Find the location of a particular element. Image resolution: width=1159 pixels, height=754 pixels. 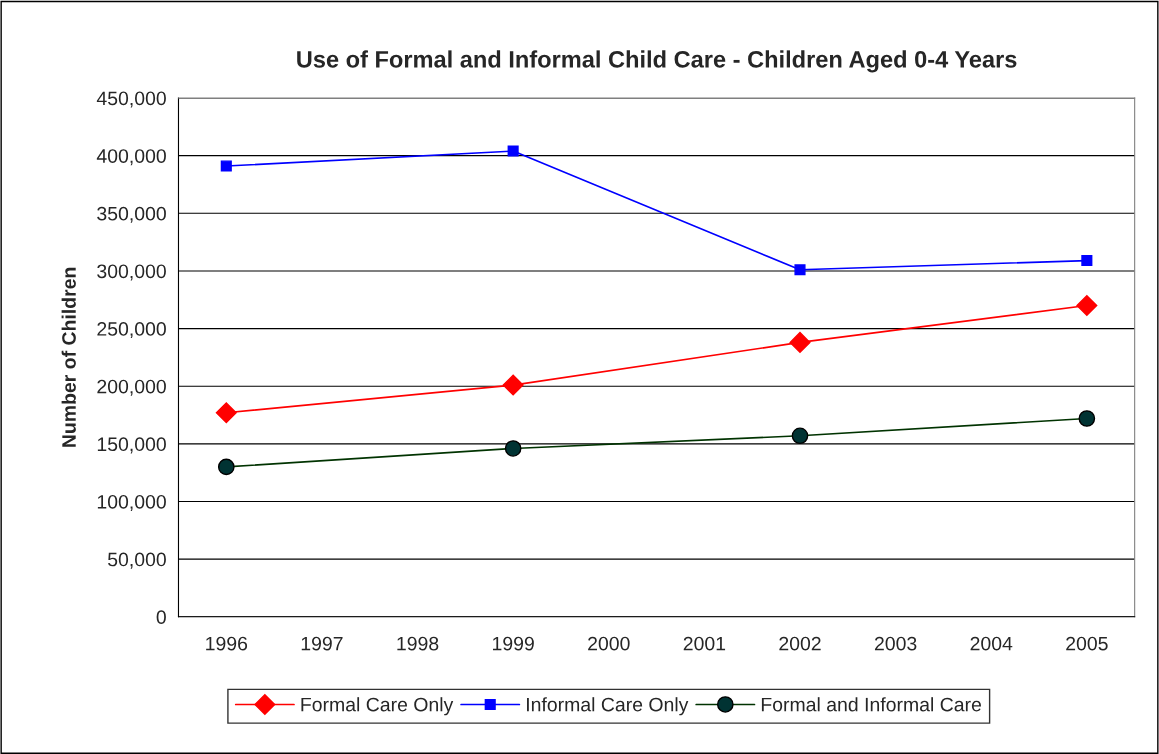

x-tick-label: 1996 is located at coordinates (227, 643).